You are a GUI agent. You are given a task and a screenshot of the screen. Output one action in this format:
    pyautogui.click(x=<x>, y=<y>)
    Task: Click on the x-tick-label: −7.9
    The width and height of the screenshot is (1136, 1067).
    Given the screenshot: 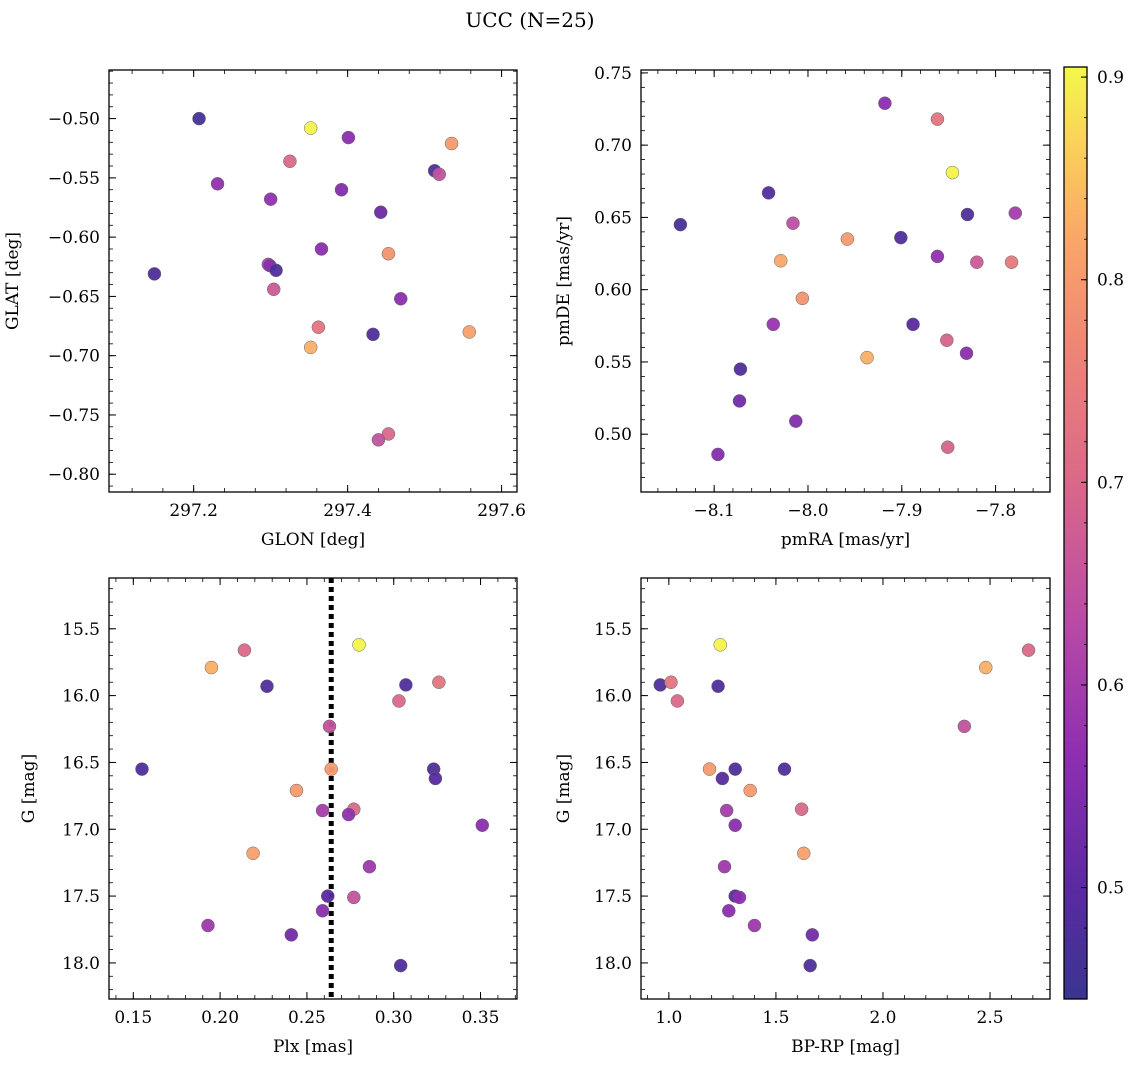 What is the action you would take?
    pyautogui.click(x=901, y=511)
    